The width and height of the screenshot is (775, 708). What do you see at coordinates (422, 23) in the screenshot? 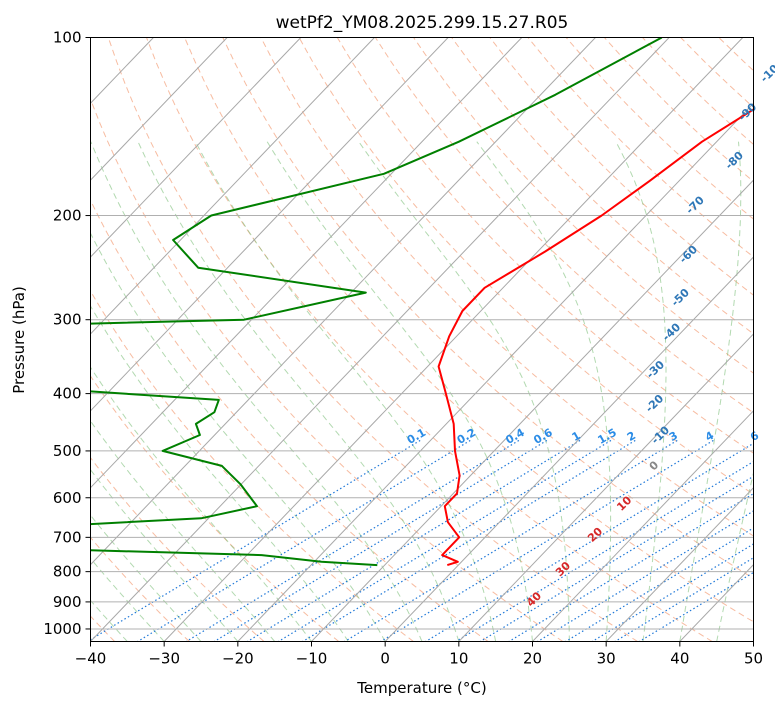
I see `chart-title: wetPf2_YM08.2025.299.15.27.R05` at bounding box center [422, 23].